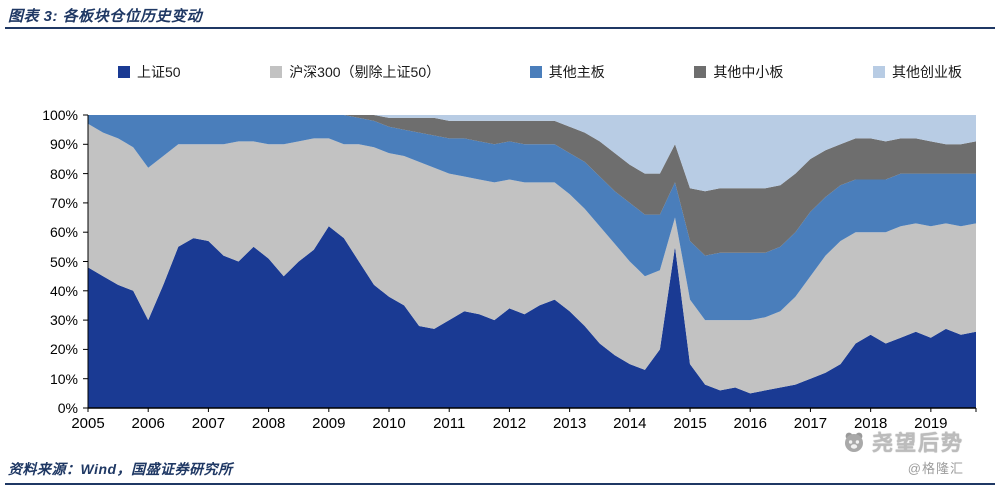 Image resolution: width=1000 pixels, height=487 pixels. What do you see at coordinates (750, 423) in the screenshot?
I see `x-tick-label: 2016` at bounding box center [750, 423].